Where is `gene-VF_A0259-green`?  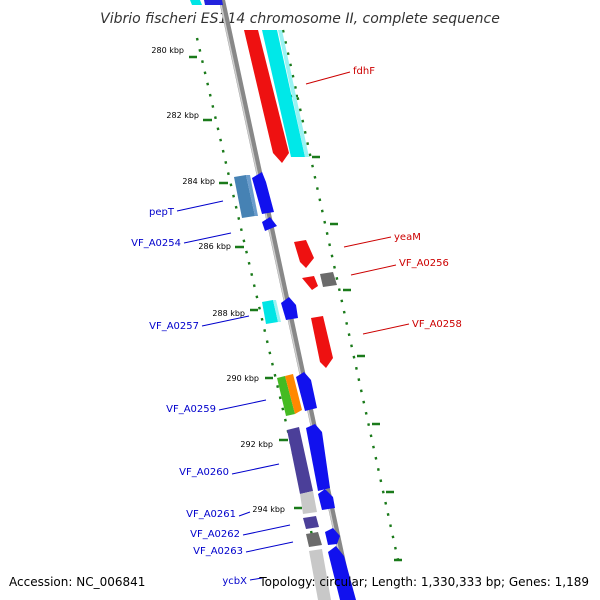
gene-VF_A0259-green is located at coordinates (286, 396).